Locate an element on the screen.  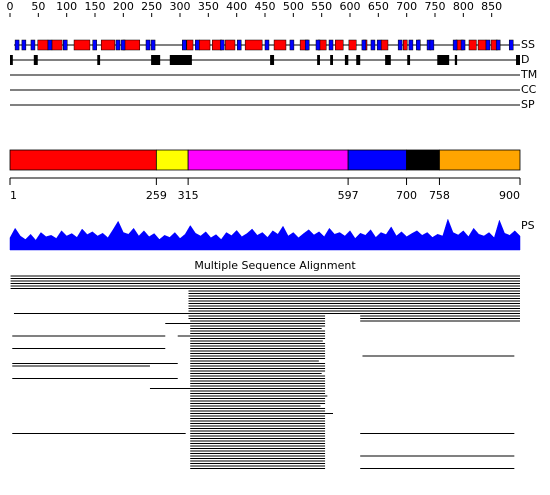
ruler-label: 550 is located at coordinates (321, 6).